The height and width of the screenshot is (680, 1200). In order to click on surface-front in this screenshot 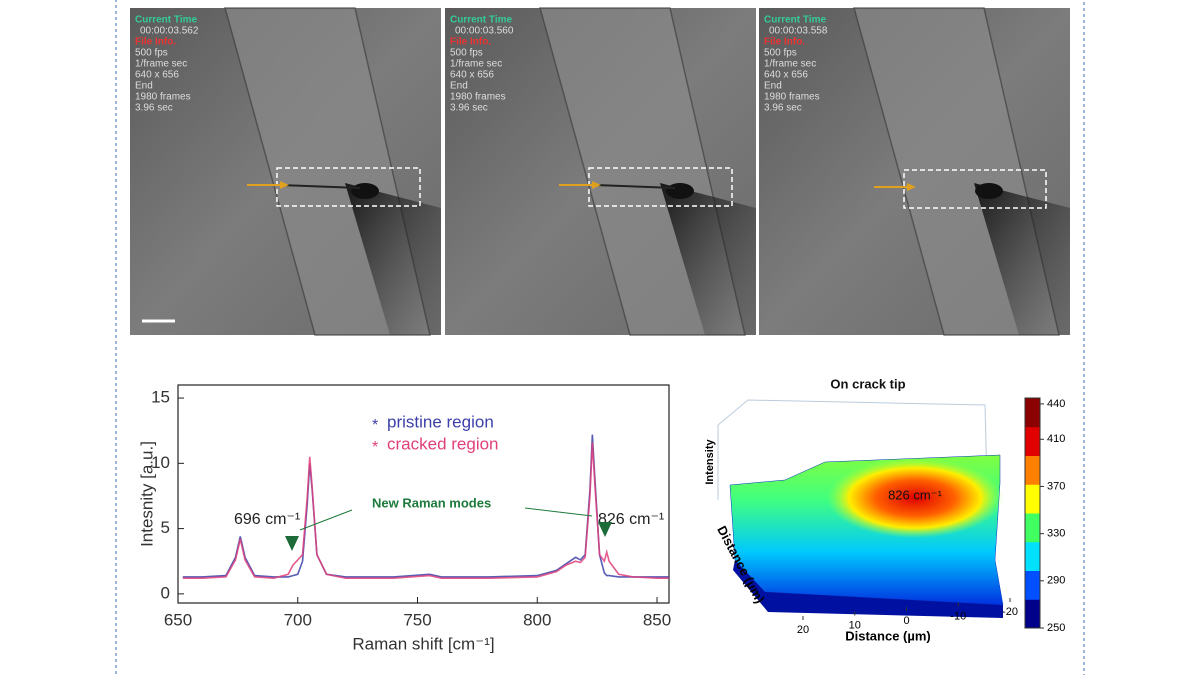, I will do `click(868, 589)`.